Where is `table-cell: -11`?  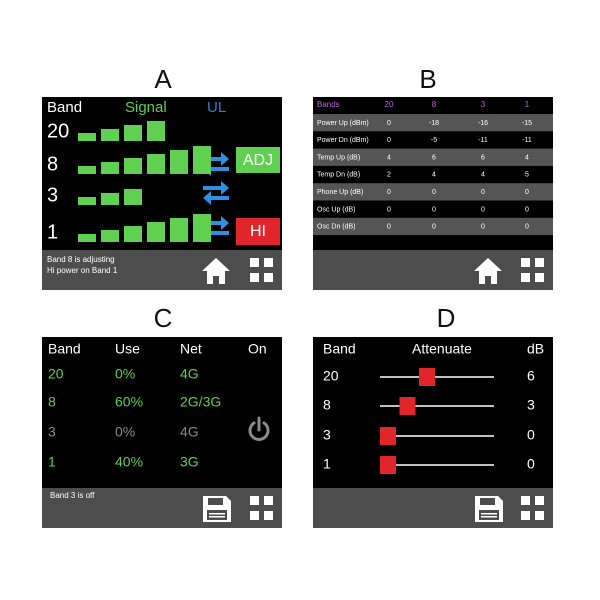 table-cell: -11 is located at coordinates (527, 140).